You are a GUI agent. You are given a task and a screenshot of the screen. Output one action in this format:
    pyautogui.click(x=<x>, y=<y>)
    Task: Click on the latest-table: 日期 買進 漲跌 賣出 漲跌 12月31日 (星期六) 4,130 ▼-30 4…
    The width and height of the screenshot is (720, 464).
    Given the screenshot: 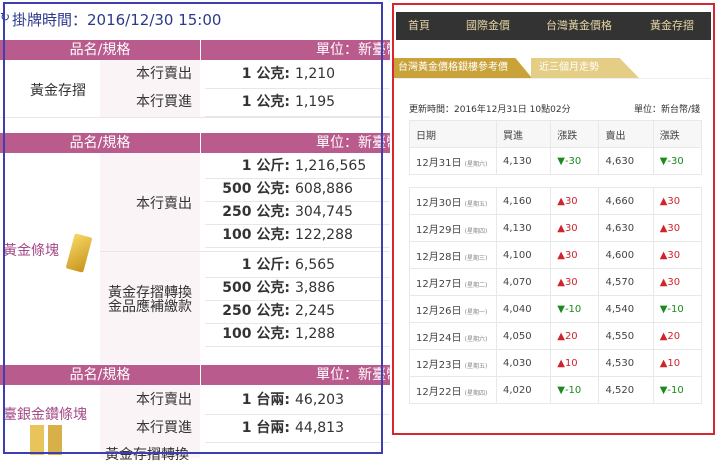 What is the action you would take?
    pyautogui.click(x=556, y=147)
    